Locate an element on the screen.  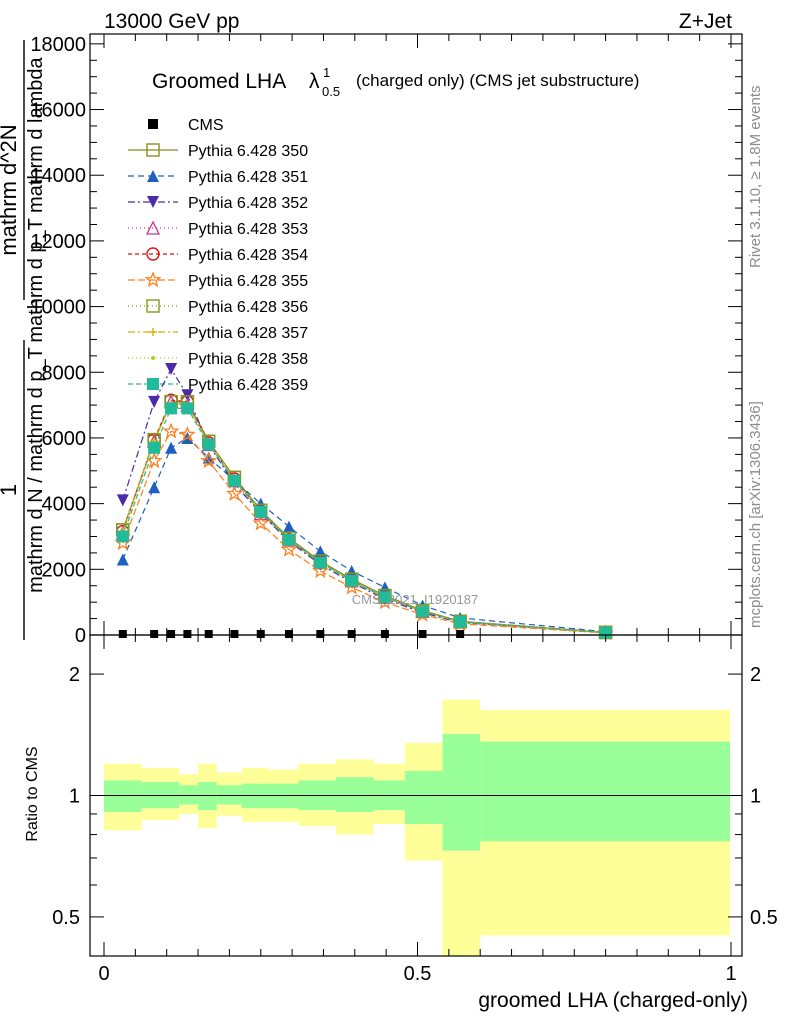
title-main: Groomed LHA is located at coordinates (219, 81).